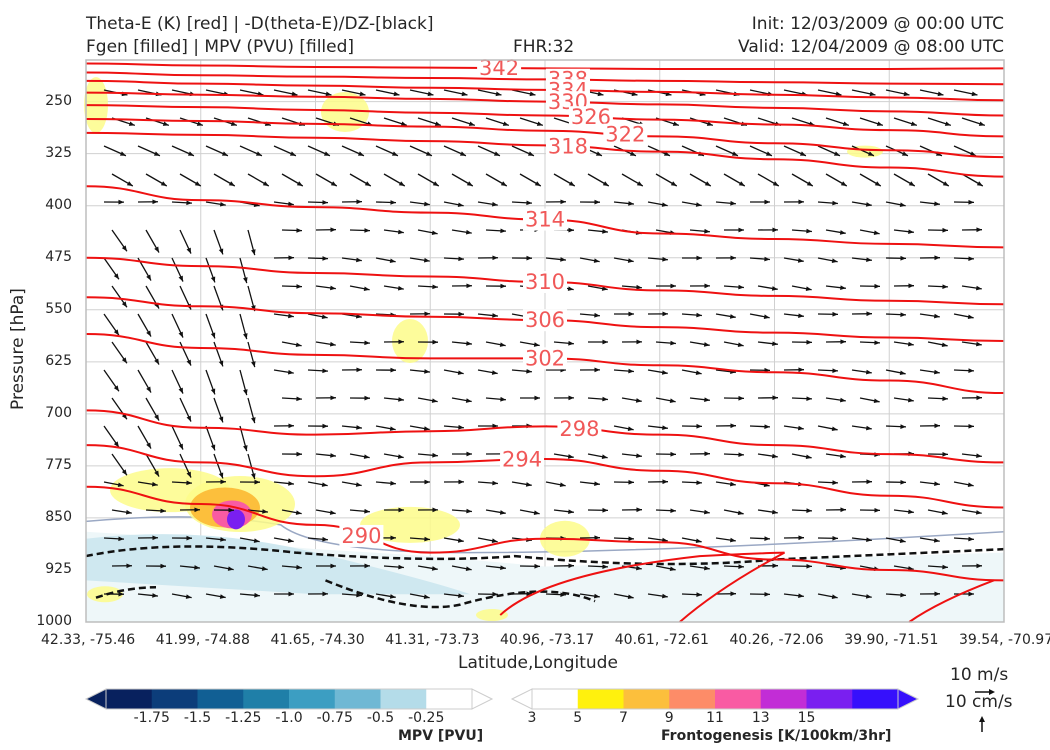  What do you see at coordinates (578, 718) in the screenshot?
I see `colorbar-tick-label: 5` at bounding box center [578, 718].